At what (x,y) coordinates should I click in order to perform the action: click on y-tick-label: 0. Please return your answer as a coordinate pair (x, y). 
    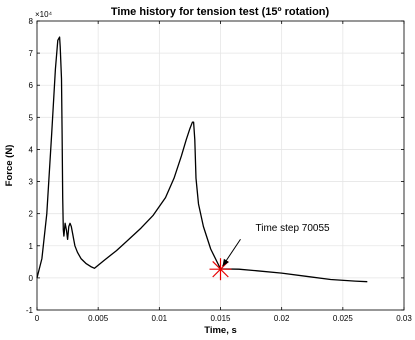
    Looking at the image, I should click on (31, 278).